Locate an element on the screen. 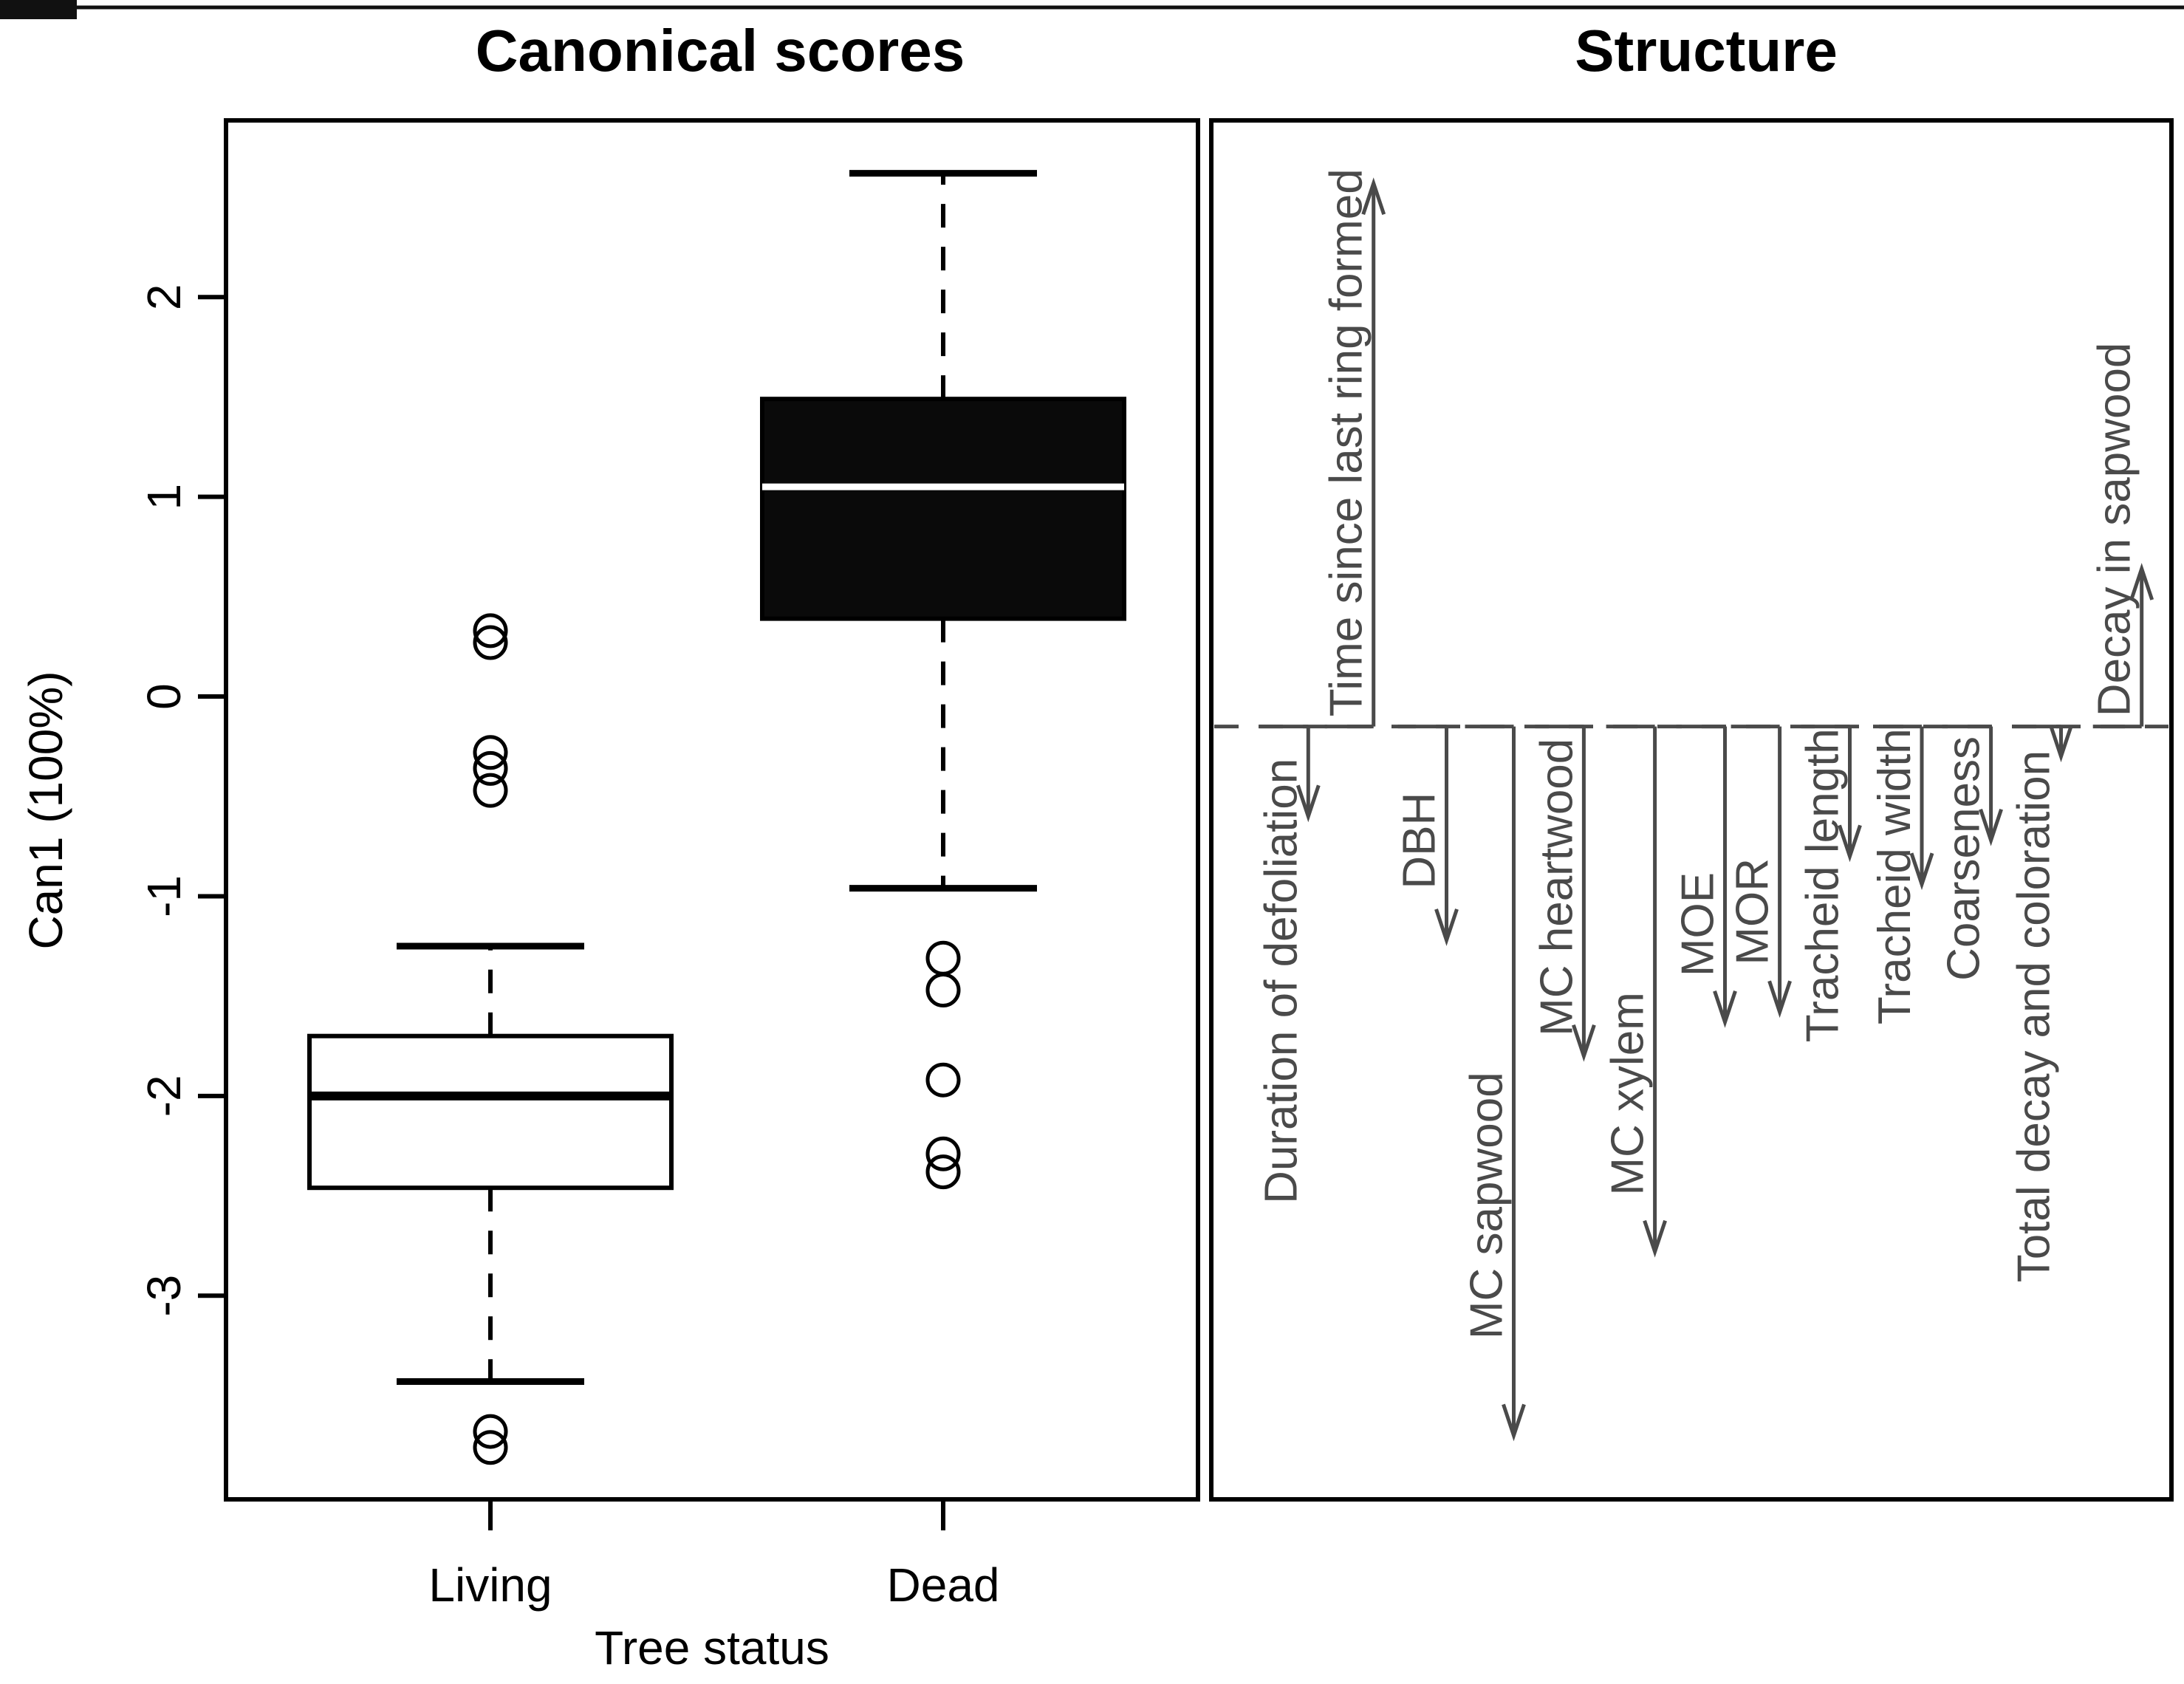  loading-arrow-decay-in-sapwood: Decay in sapwood is located at coordinates (2121, 536).